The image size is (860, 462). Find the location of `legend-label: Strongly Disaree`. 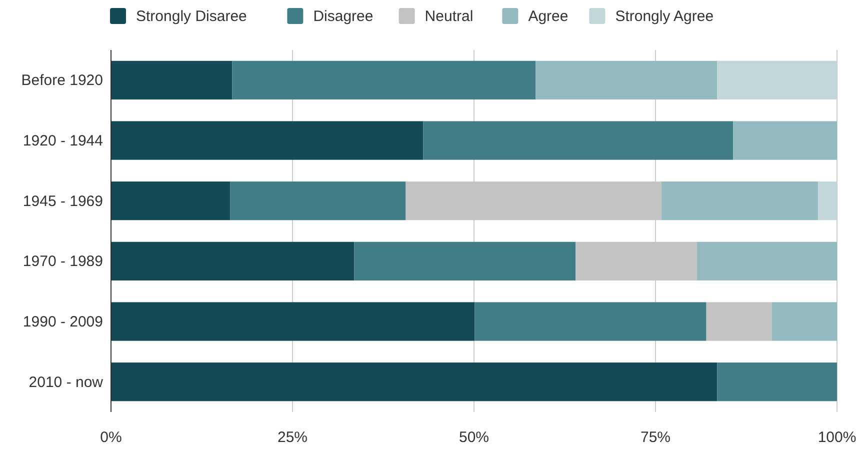

legend-label: Strongly Disaree is located at coordinates (191, 16).